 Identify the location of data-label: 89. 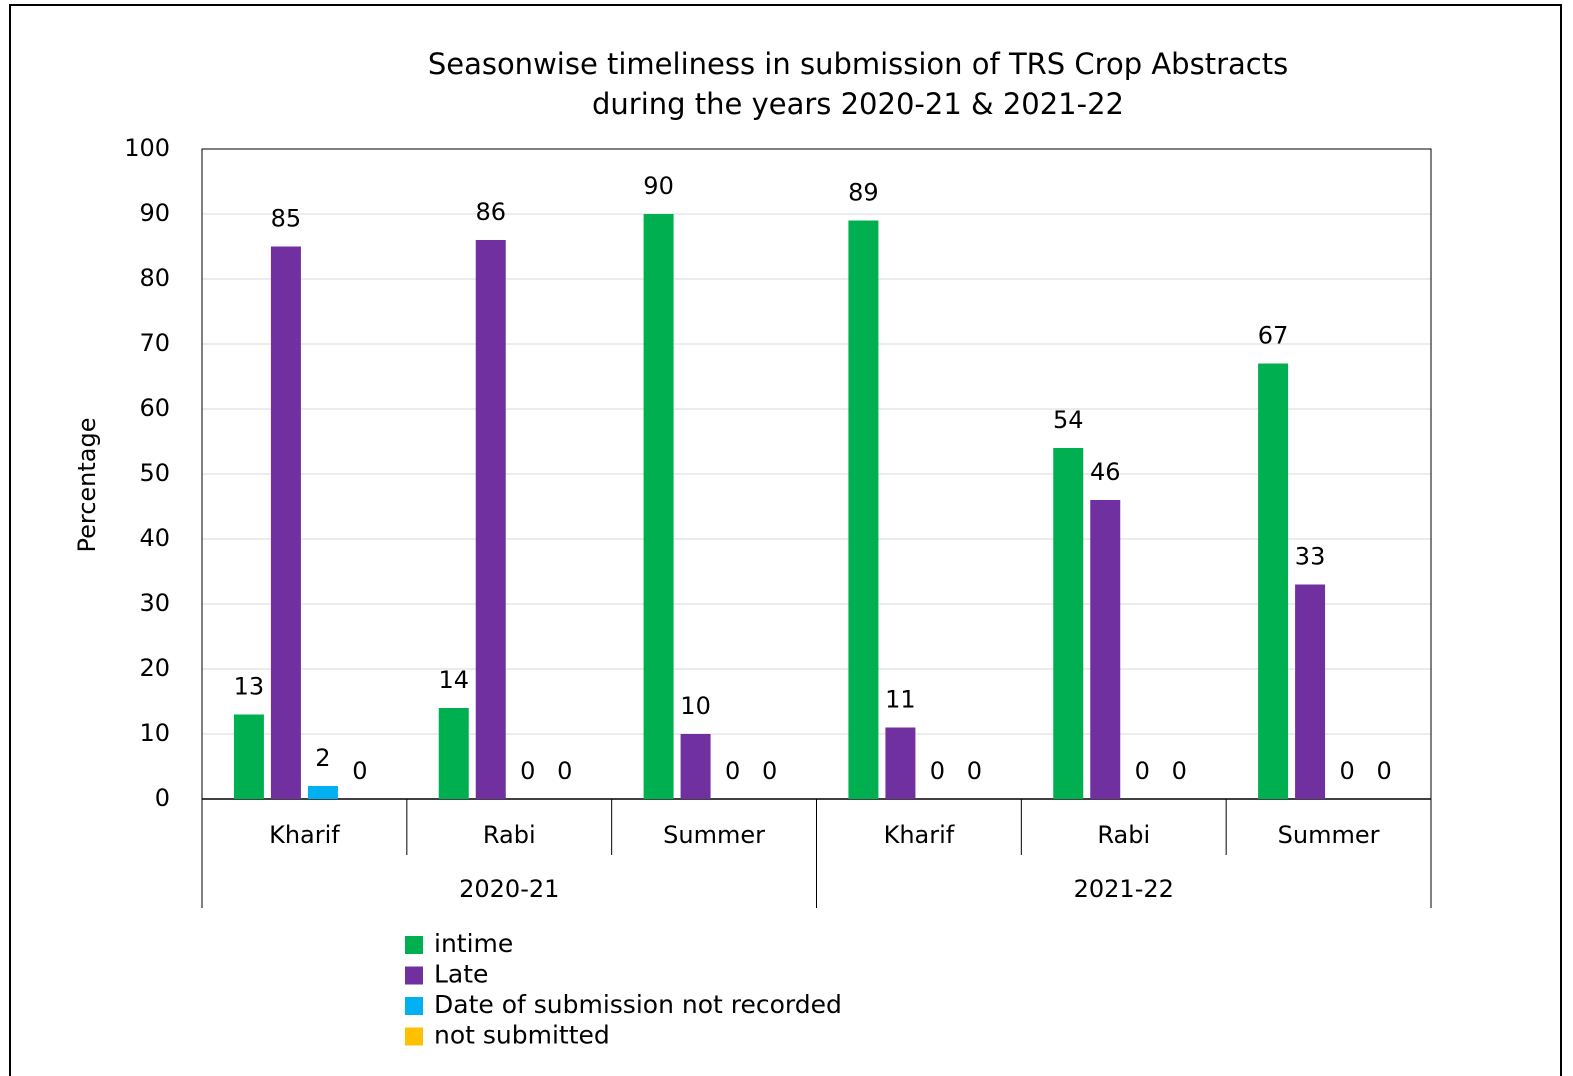
(863, 193).